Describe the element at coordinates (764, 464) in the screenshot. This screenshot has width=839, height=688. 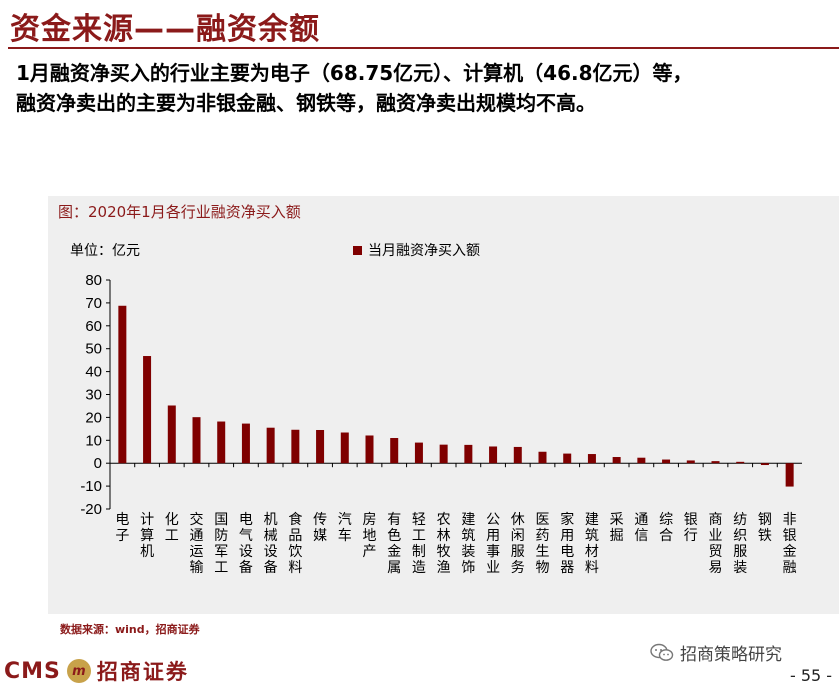
I see `bar-钢铁` at that location.